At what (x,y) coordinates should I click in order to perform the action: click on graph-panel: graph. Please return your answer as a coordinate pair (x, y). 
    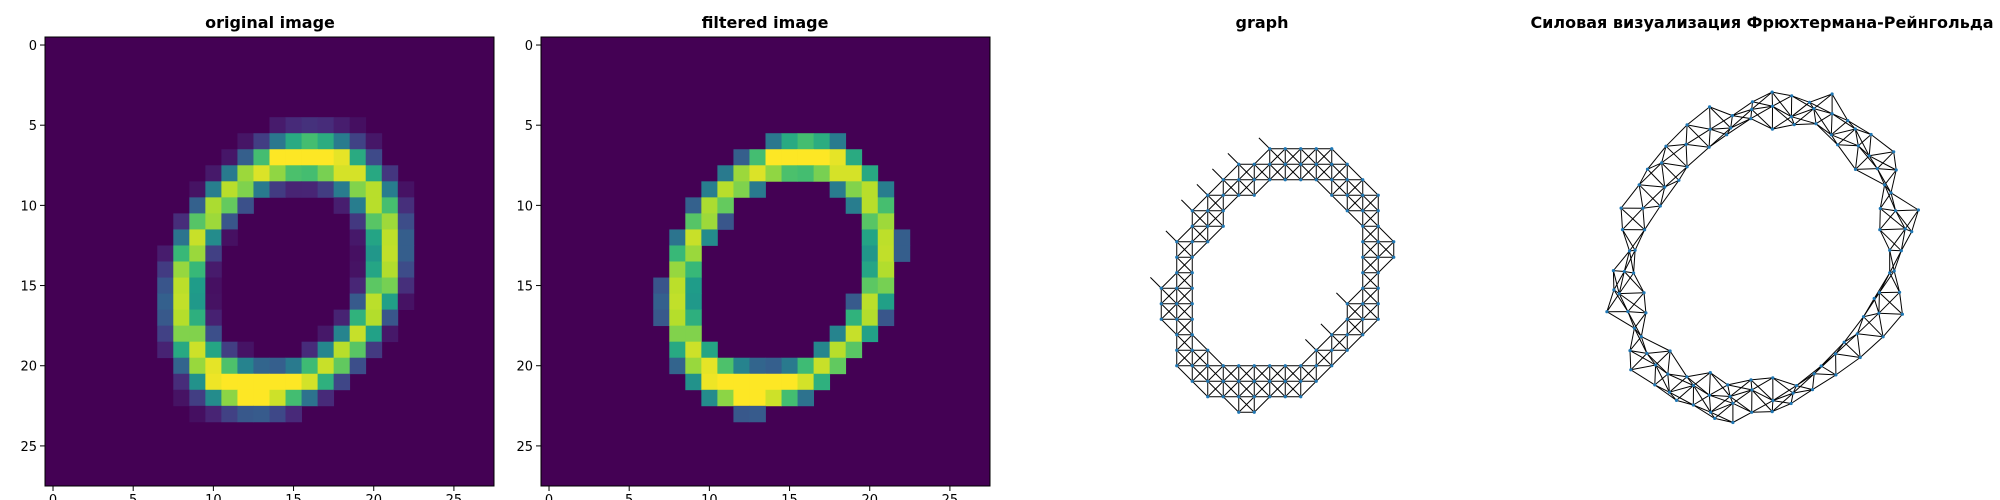
    Looking at the image, I should click on (1273, 213).